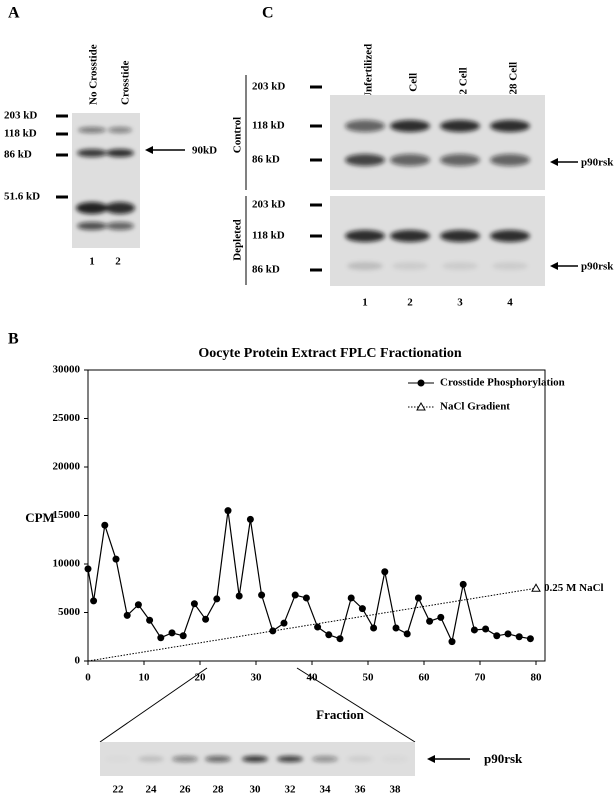  Describe the element at coordinates (67, 418) in the screenshot. I see `y-tick-label: 25000` at that location.